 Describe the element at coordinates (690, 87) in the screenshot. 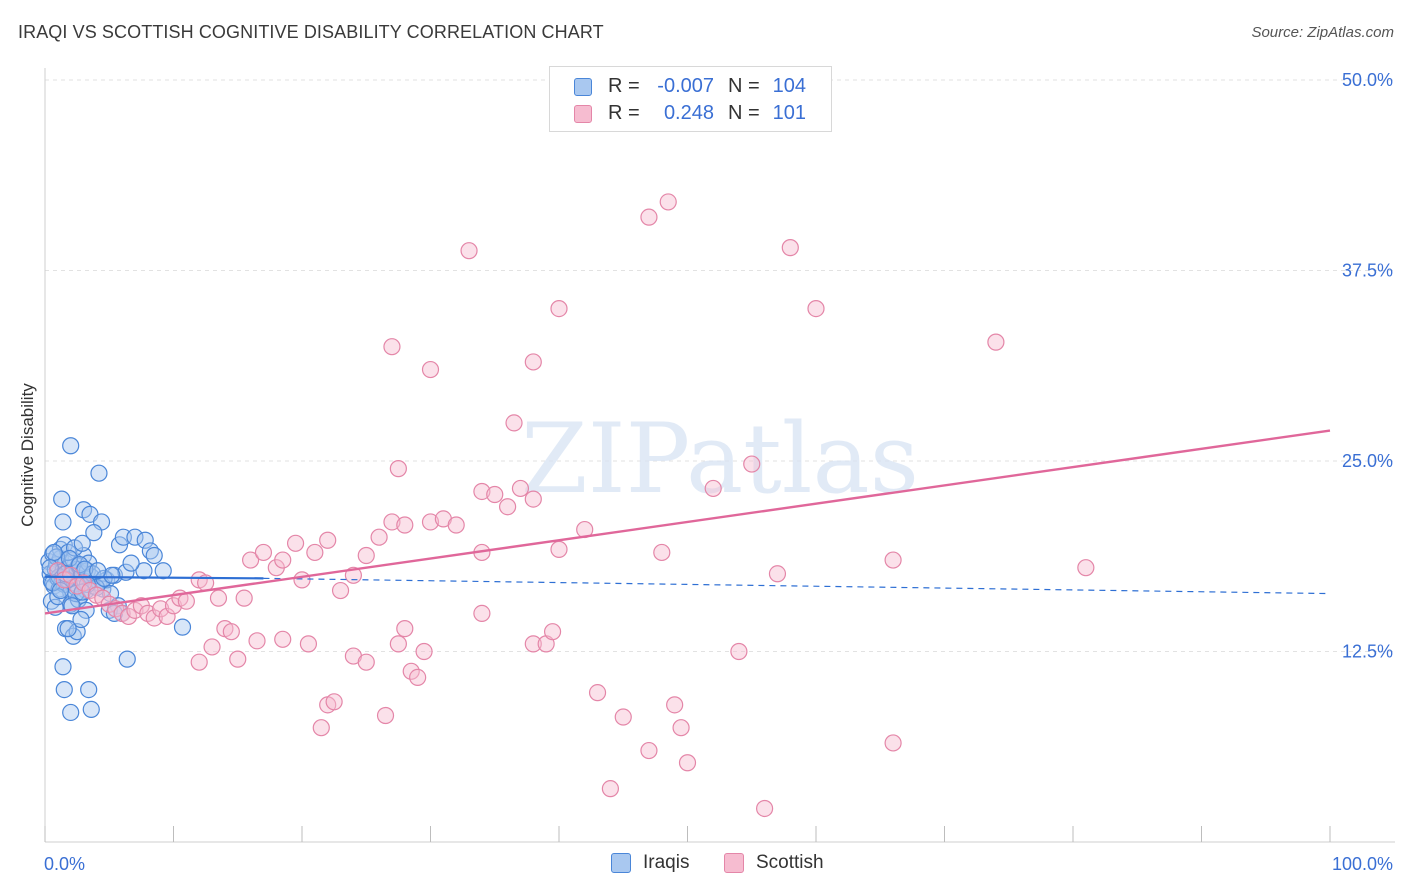

I see `stats-row-iraqis: R = -0.007 N = 104` at that location.